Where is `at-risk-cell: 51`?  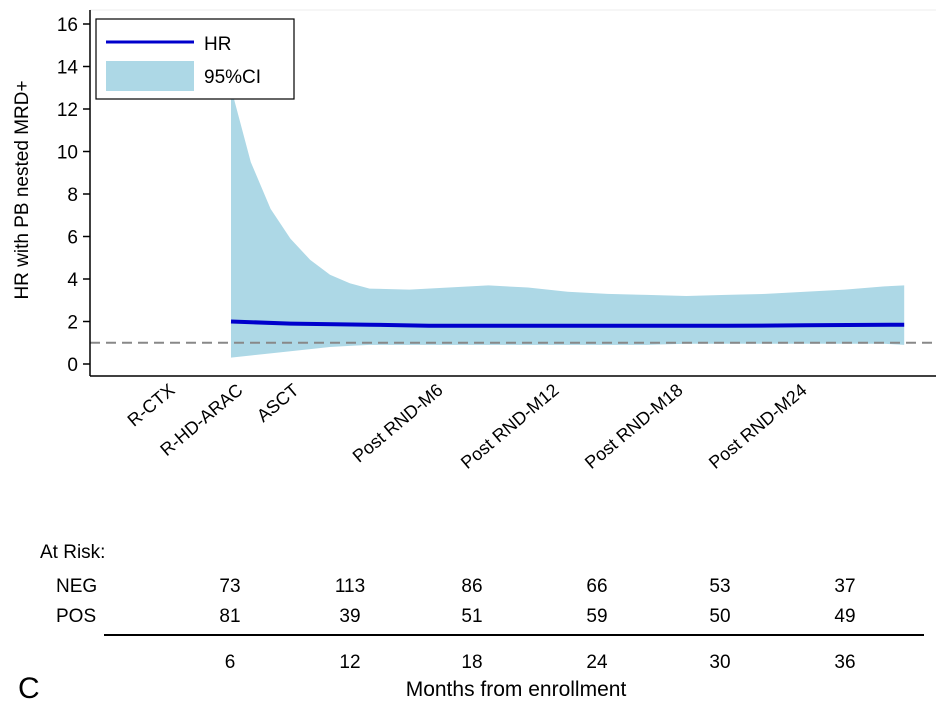
at-risk-cell: 51 is located at coordinates (471, 616).